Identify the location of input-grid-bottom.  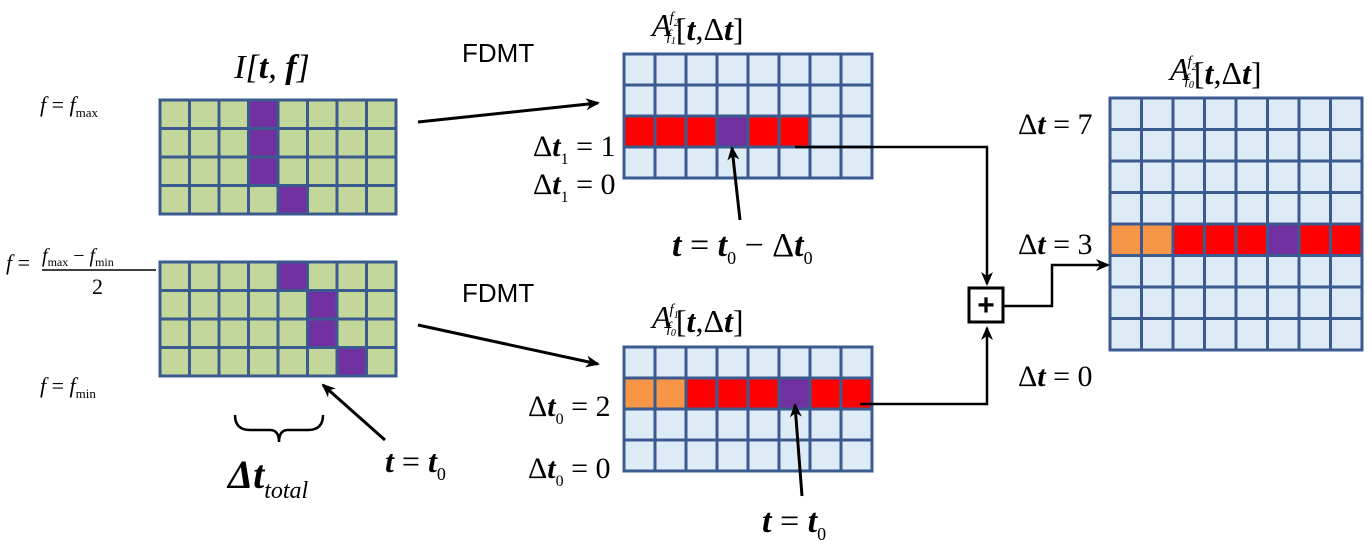
(278, 319).